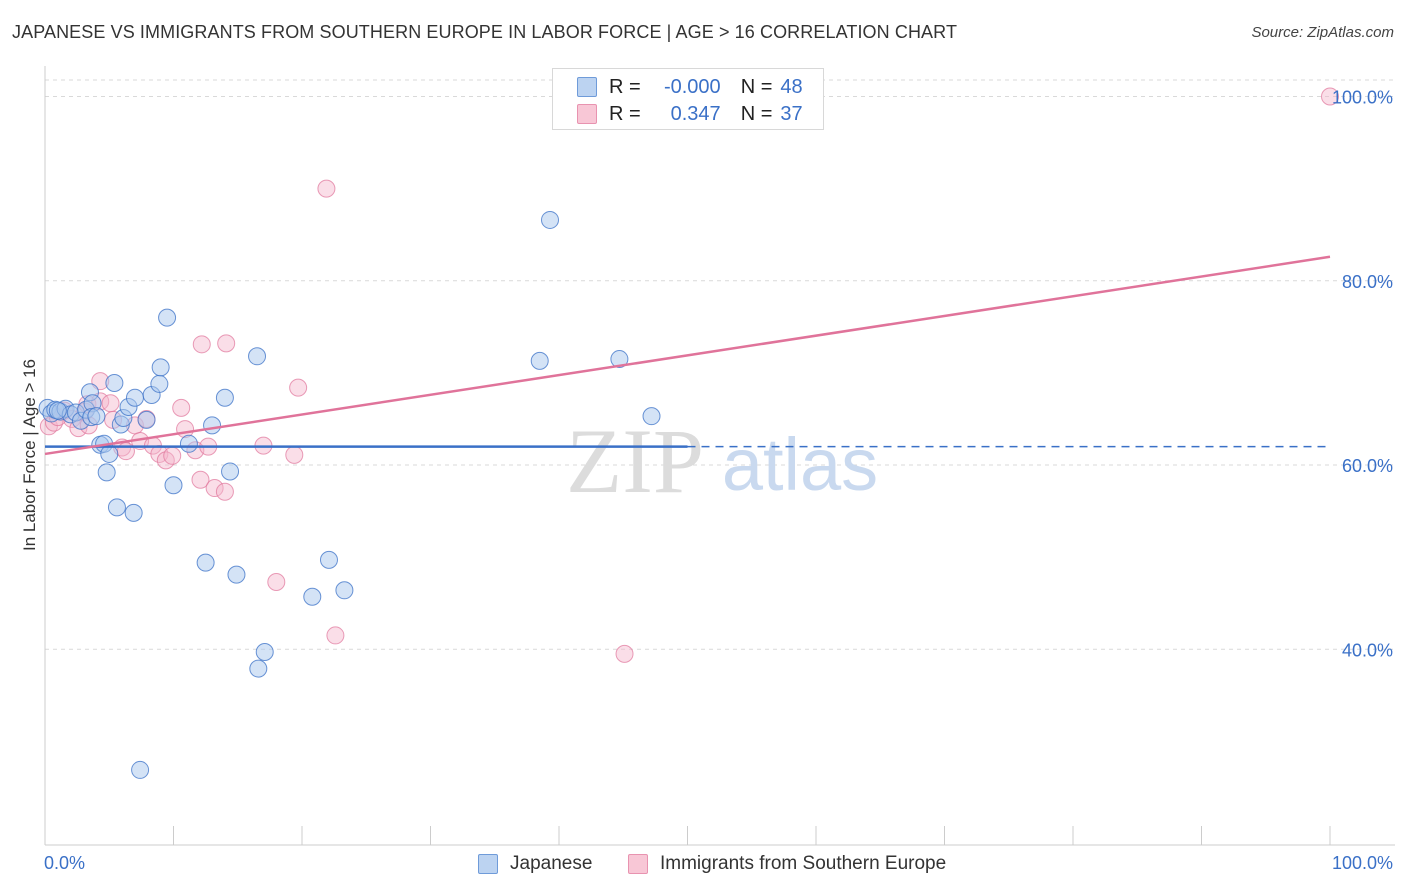 Image resolution: width=1406 pixels, height=892 pixels. Describe the element at coordinates (695, 113) in the screenshot. I see `legend-r-value: 0.347` at that location.